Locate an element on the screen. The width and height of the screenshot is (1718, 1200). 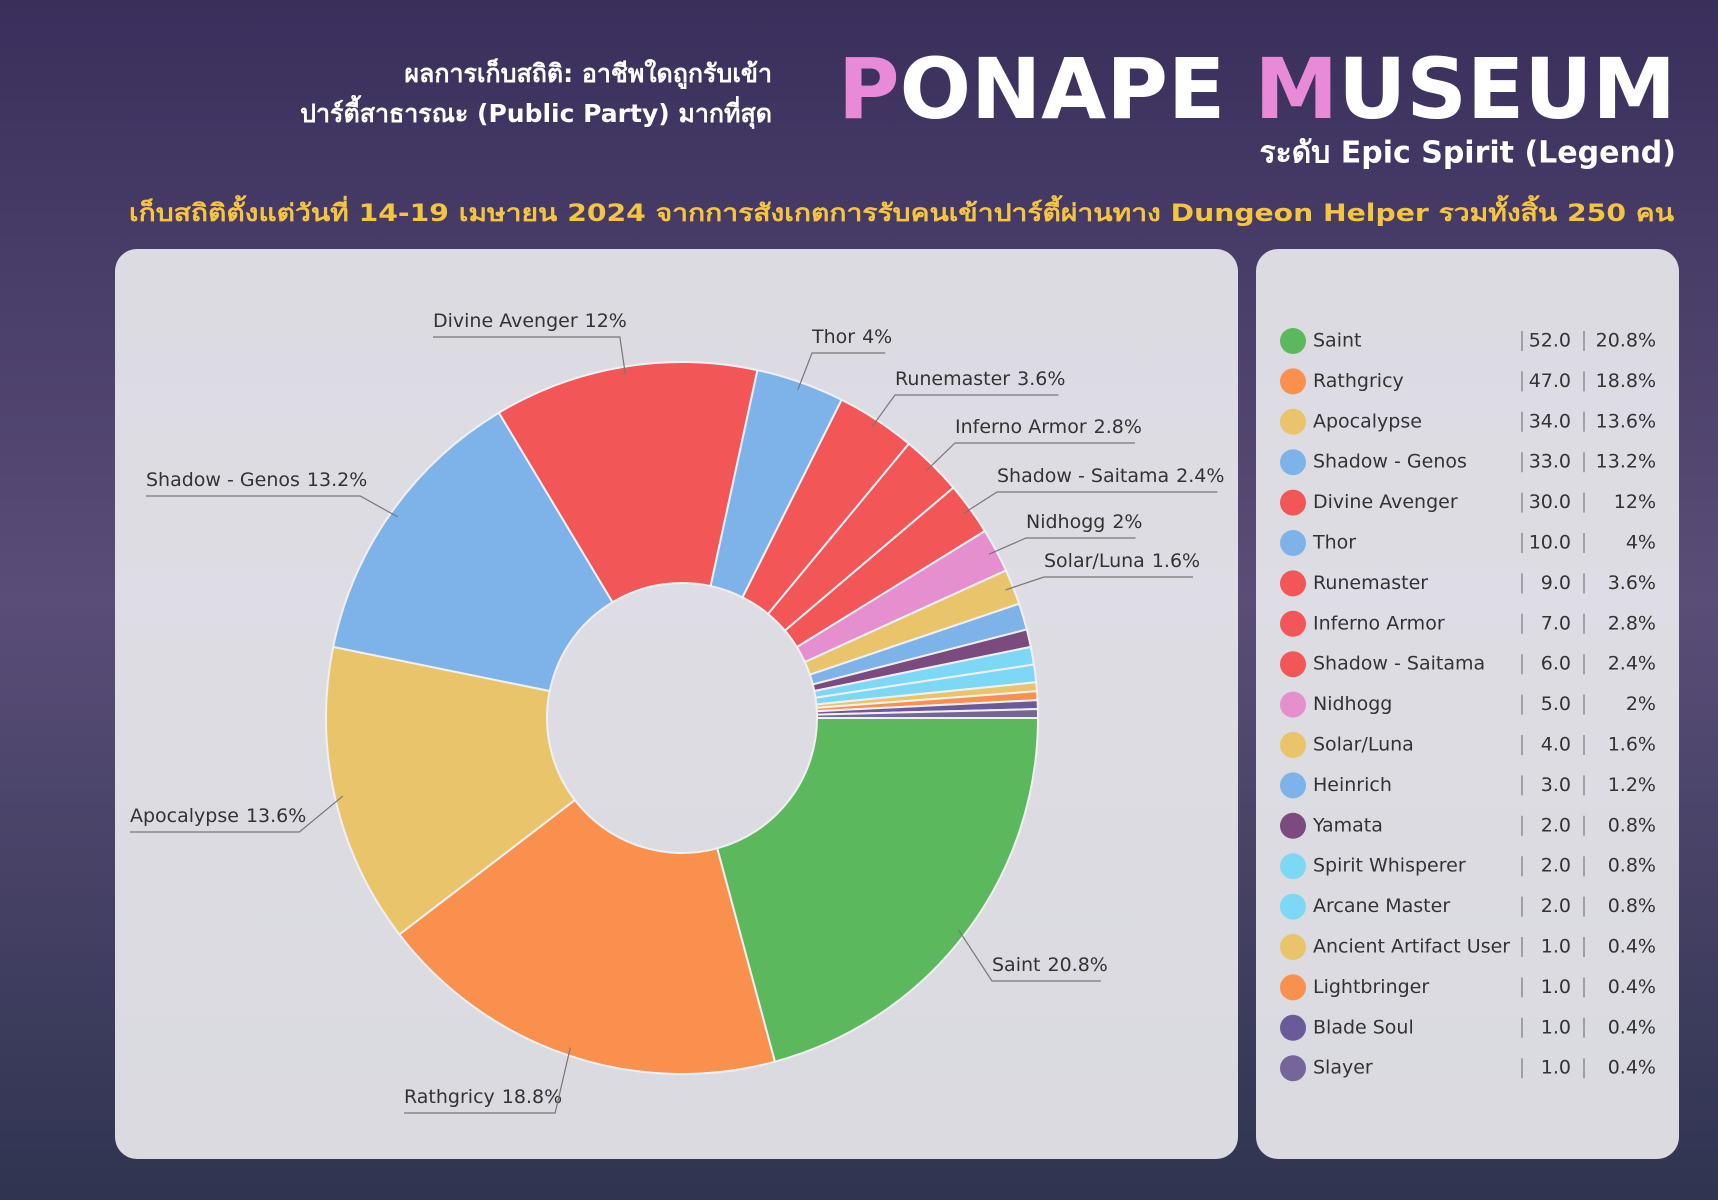
legend-name: Spirit Whisperer is located at coordinates (1389, 866).